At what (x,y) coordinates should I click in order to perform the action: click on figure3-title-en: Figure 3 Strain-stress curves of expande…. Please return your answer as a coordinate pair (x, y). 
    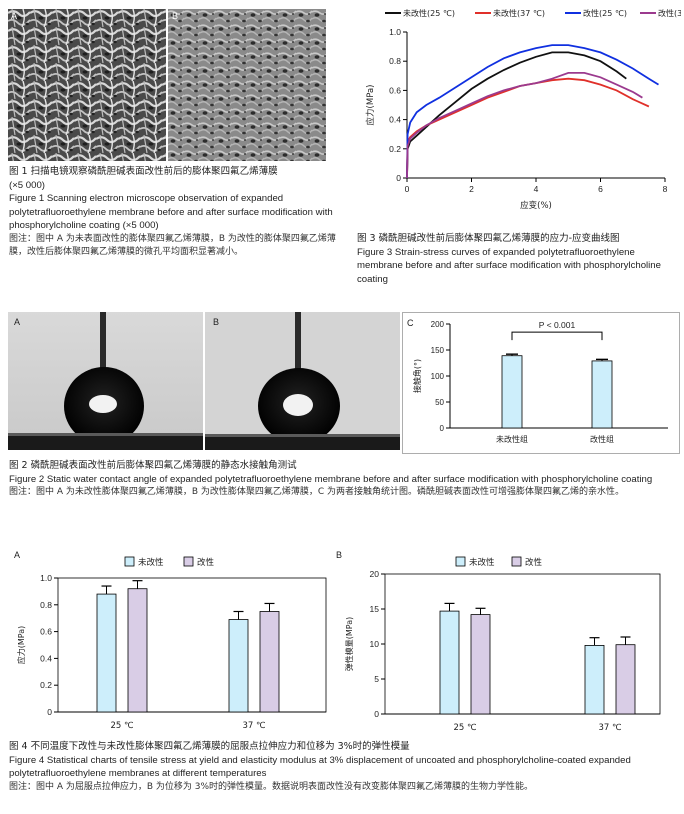
    Looking at the image, I should click on (509, 265).